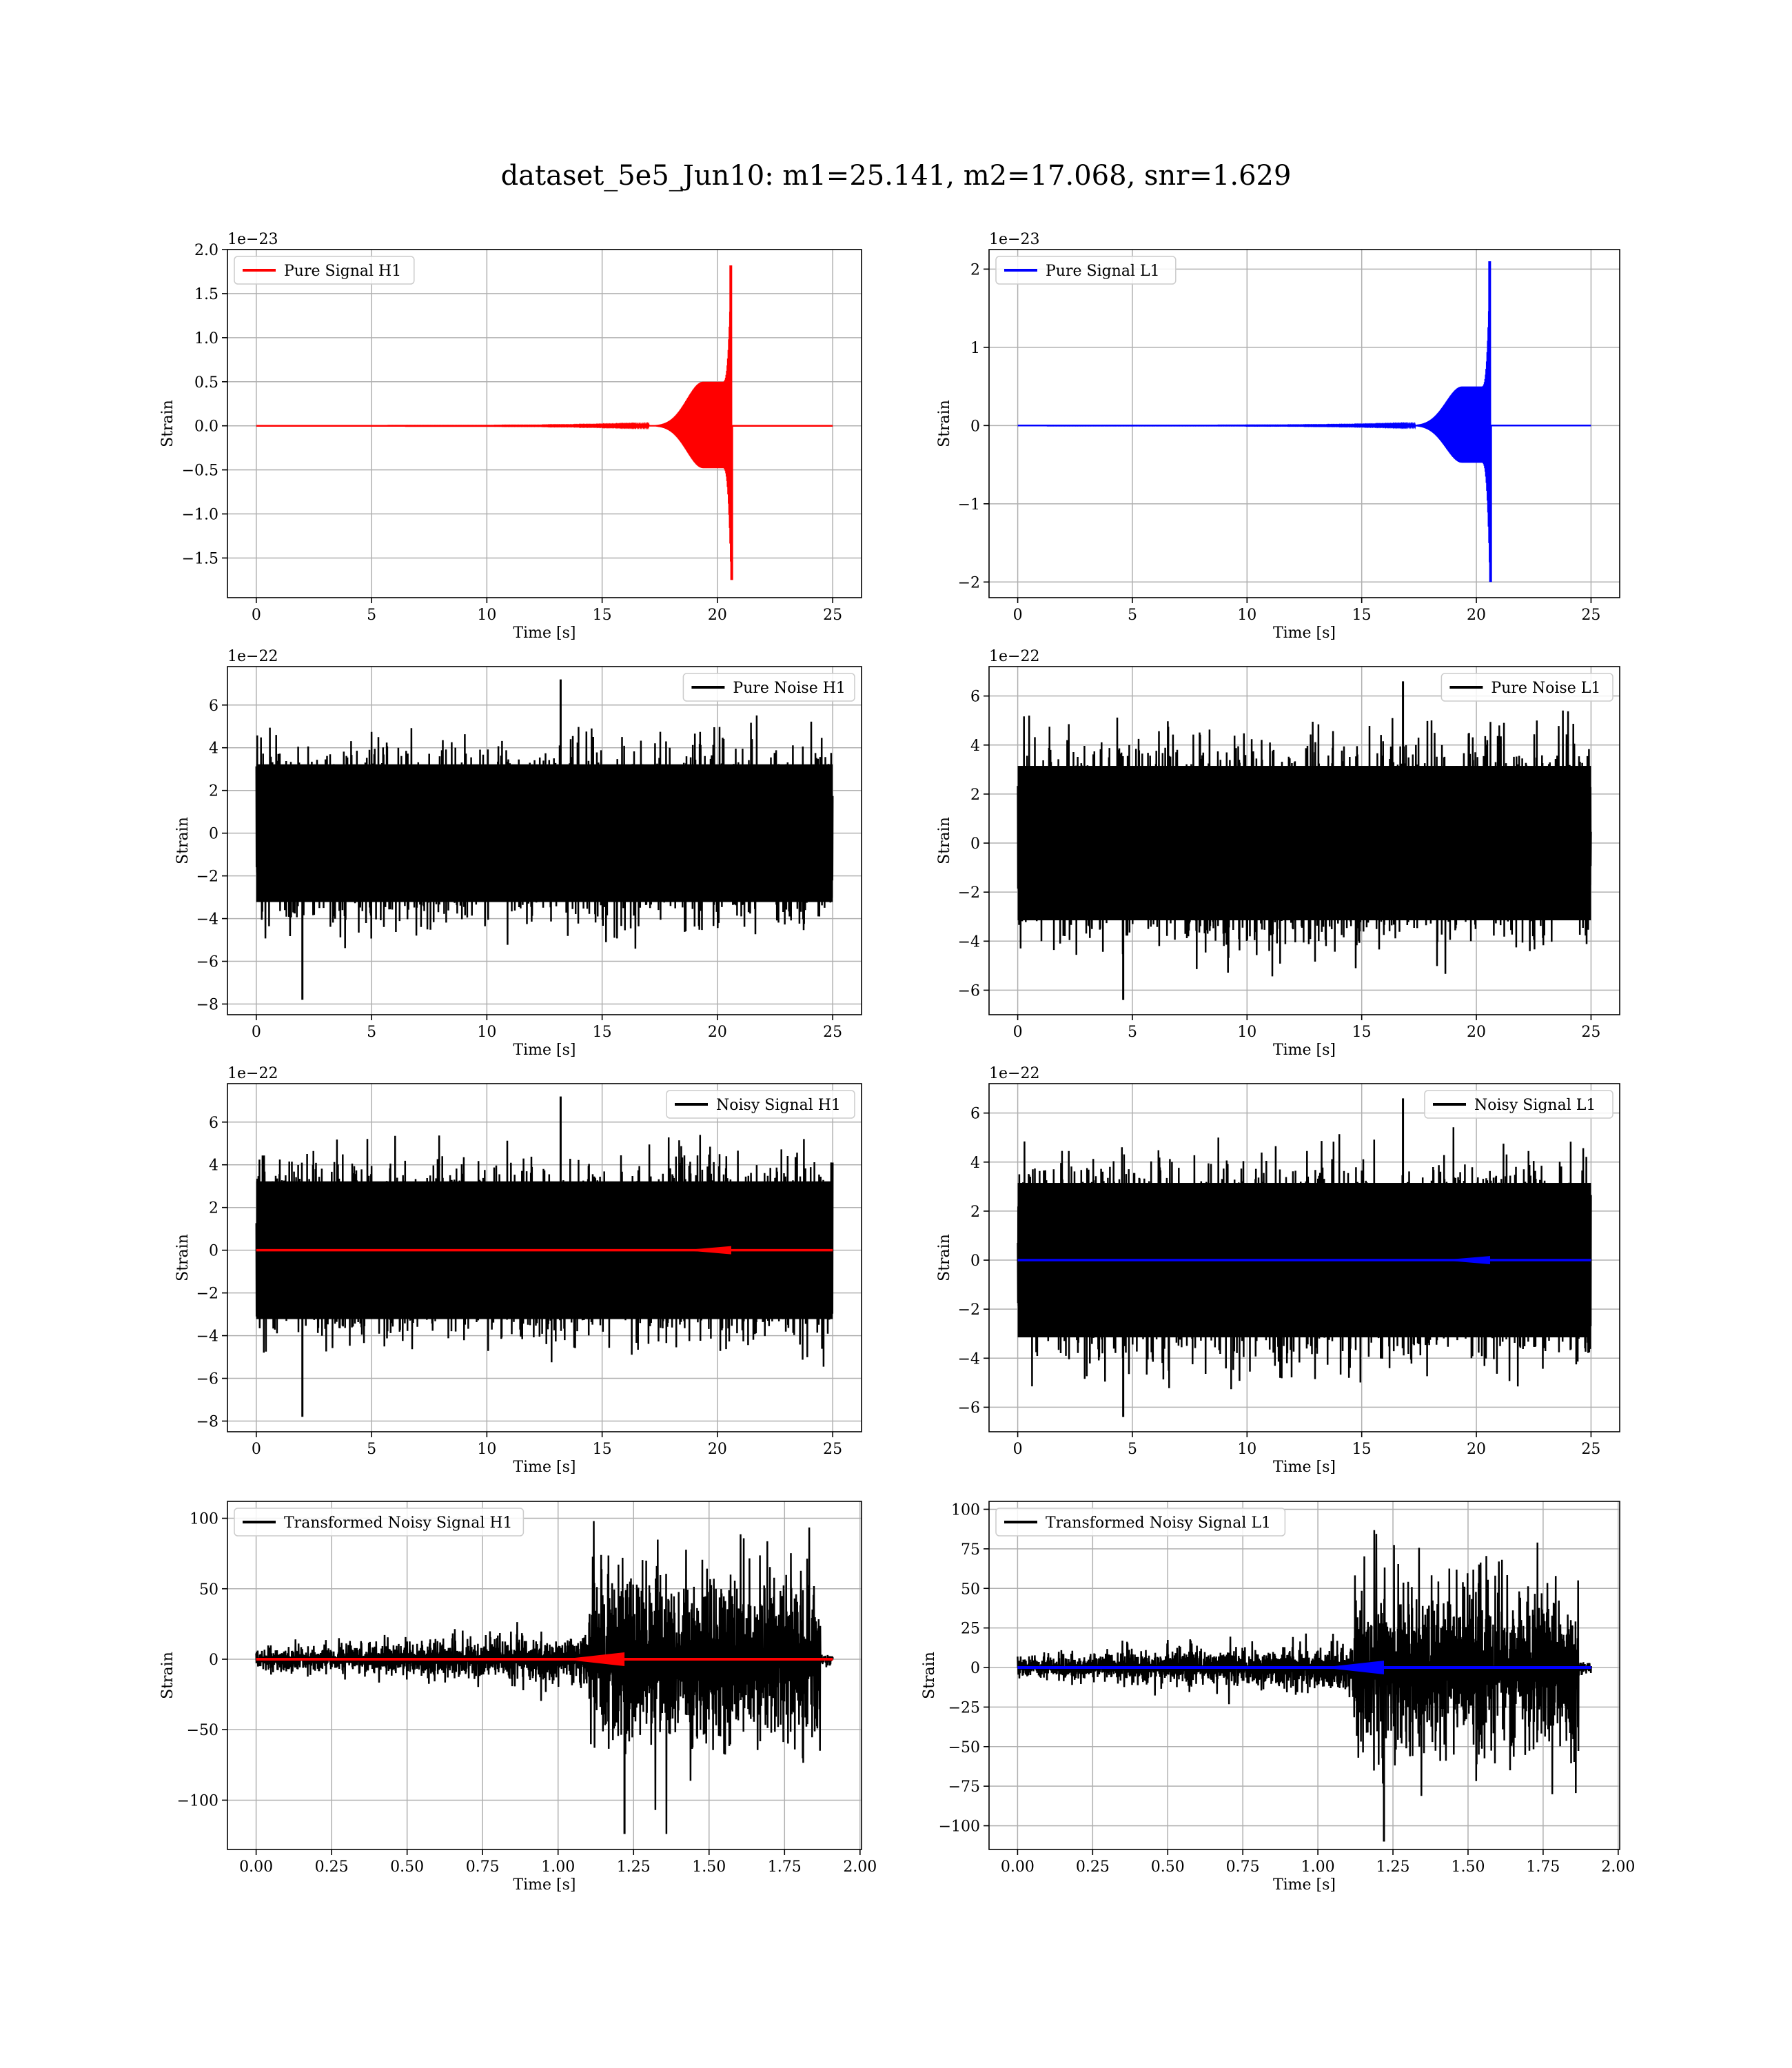 This screenshot has height=2068, width=1792. Describe the element at coordinates (398, 1523) in the screenshot. I see `legend-label: Transformed Noisy Signal H1` at that location.